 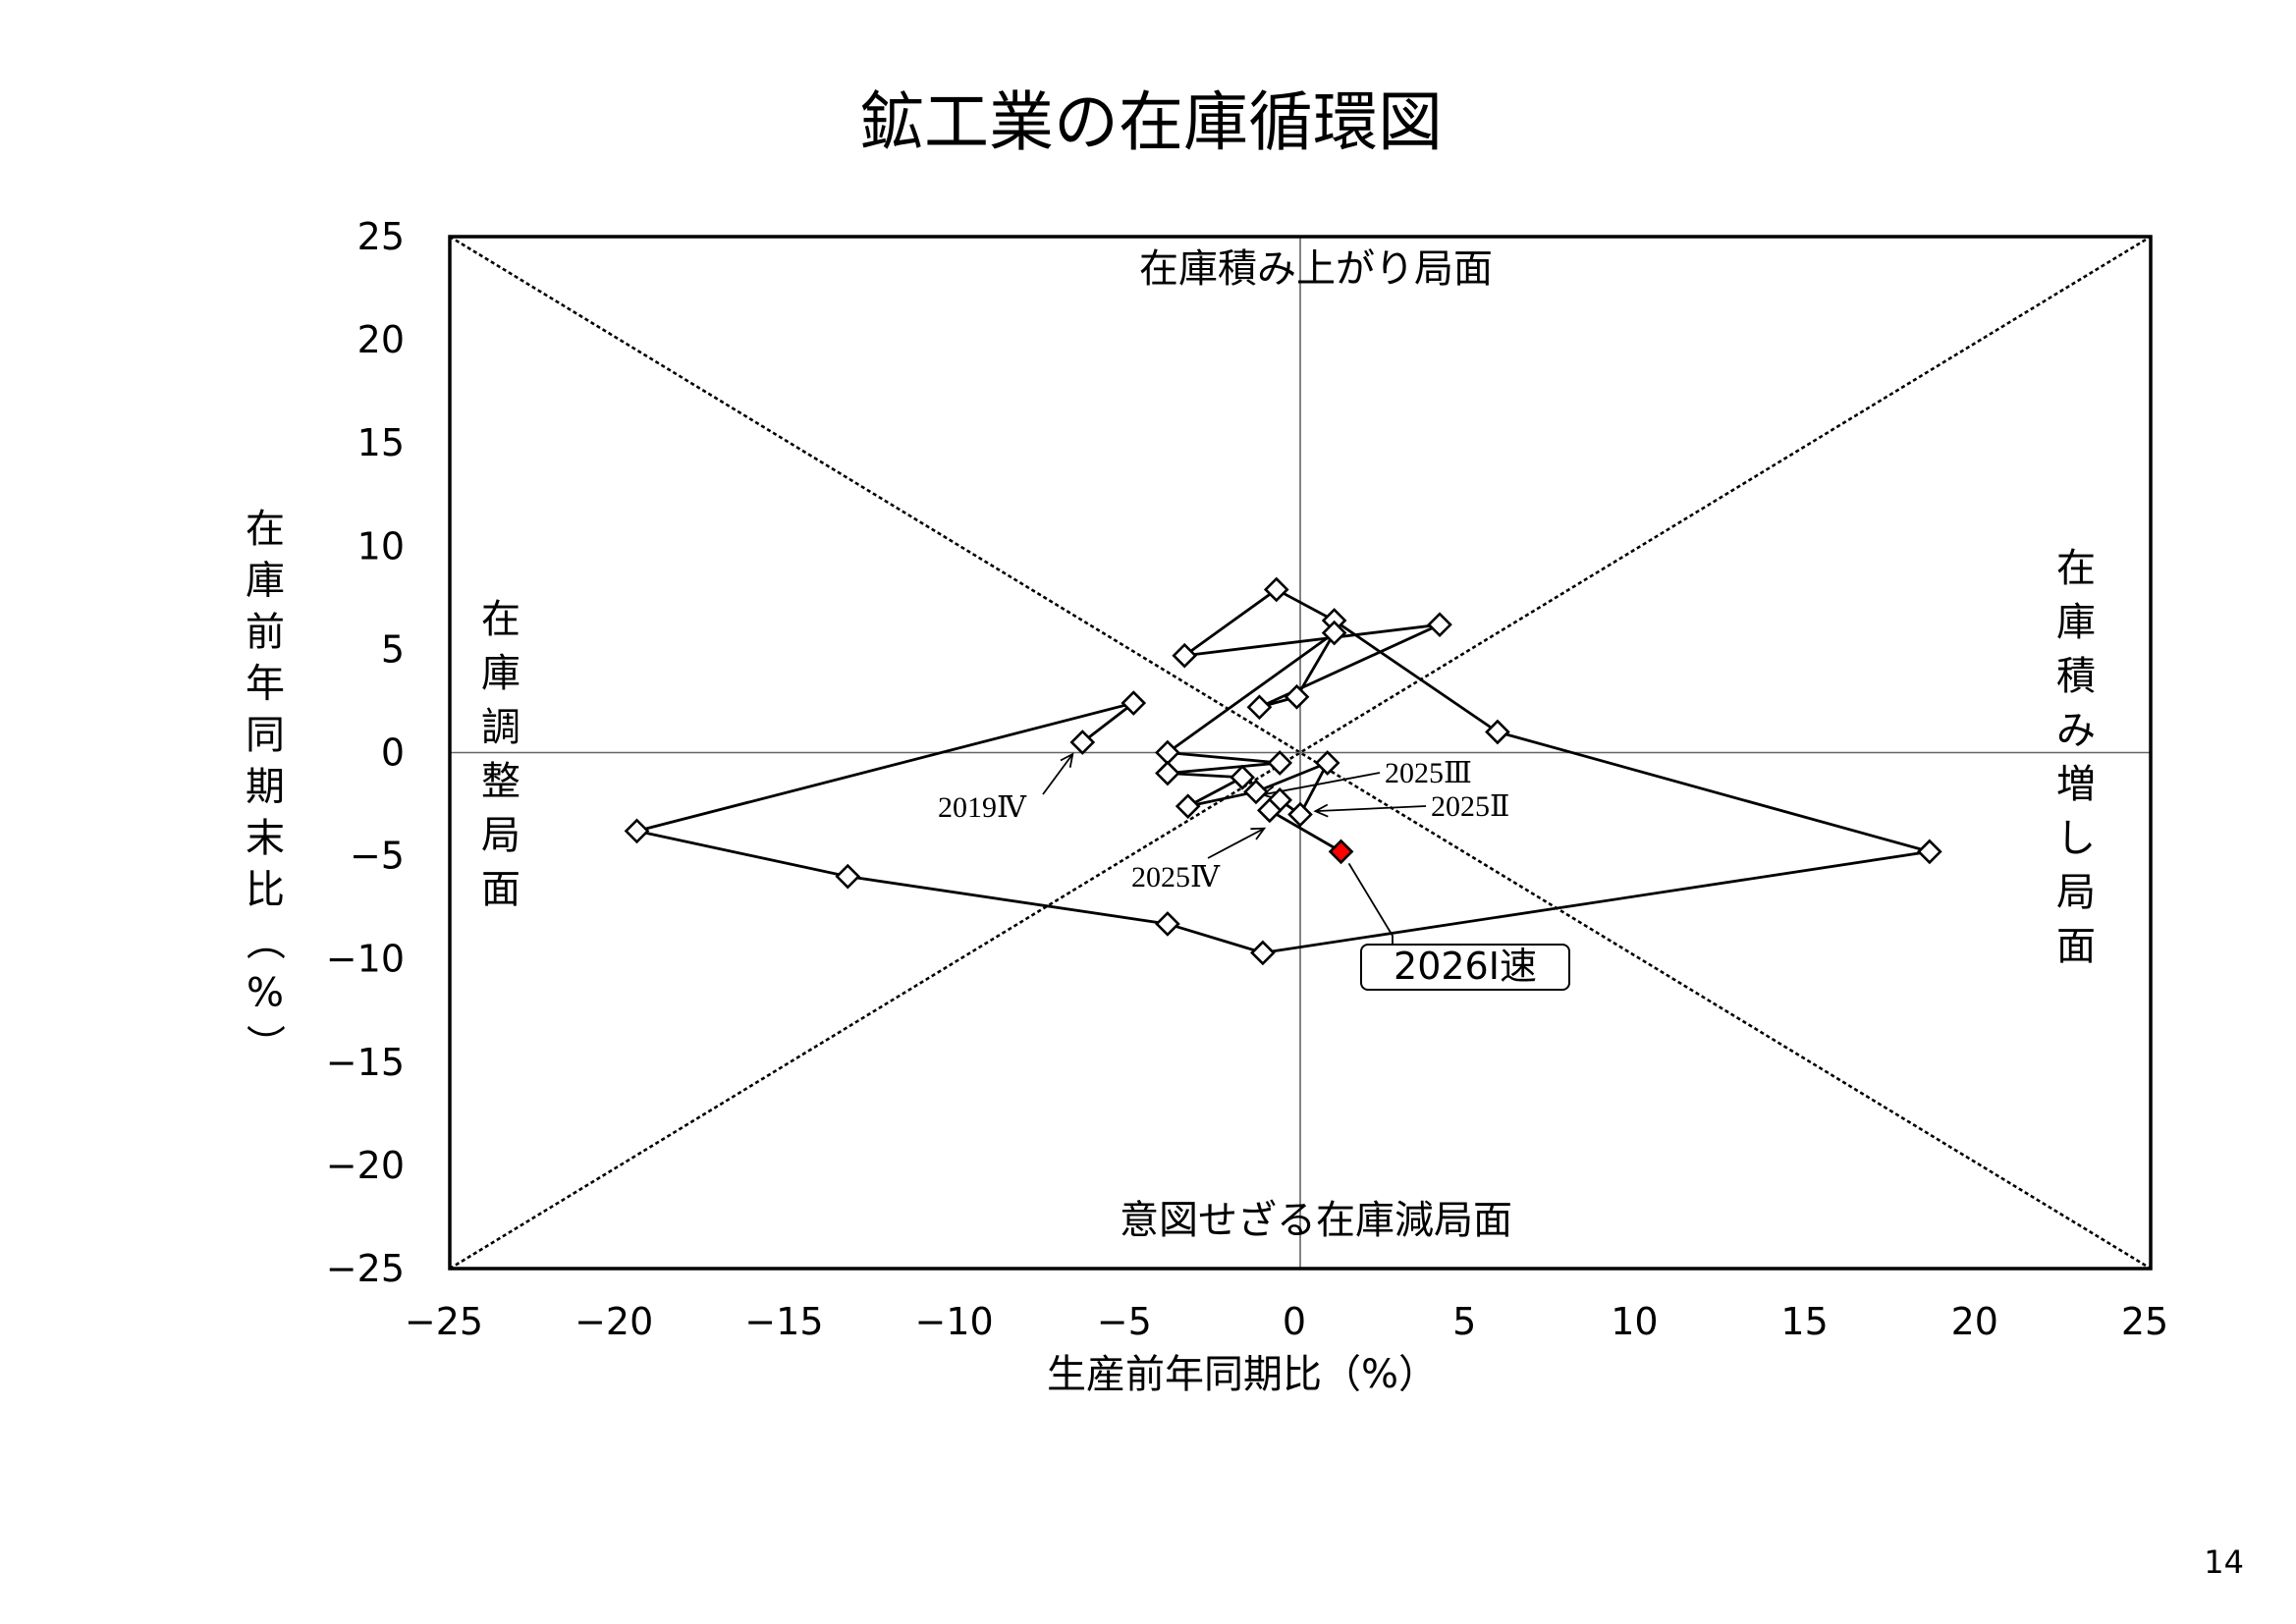 I want to click on y-tick-label: 20, so click(x=381, y=339).